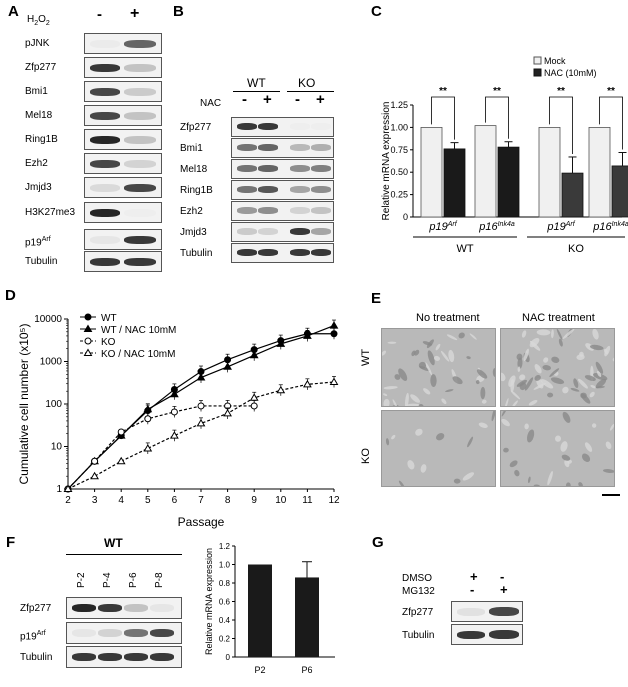  Describe the element at coordinates (10, 295) in the screenshot. I see `panel-d-label: D` at that location.